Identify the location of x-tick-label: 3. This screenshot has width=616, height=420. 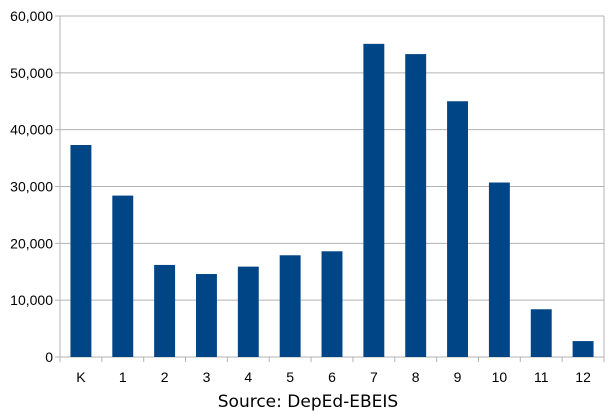
(207, 377).